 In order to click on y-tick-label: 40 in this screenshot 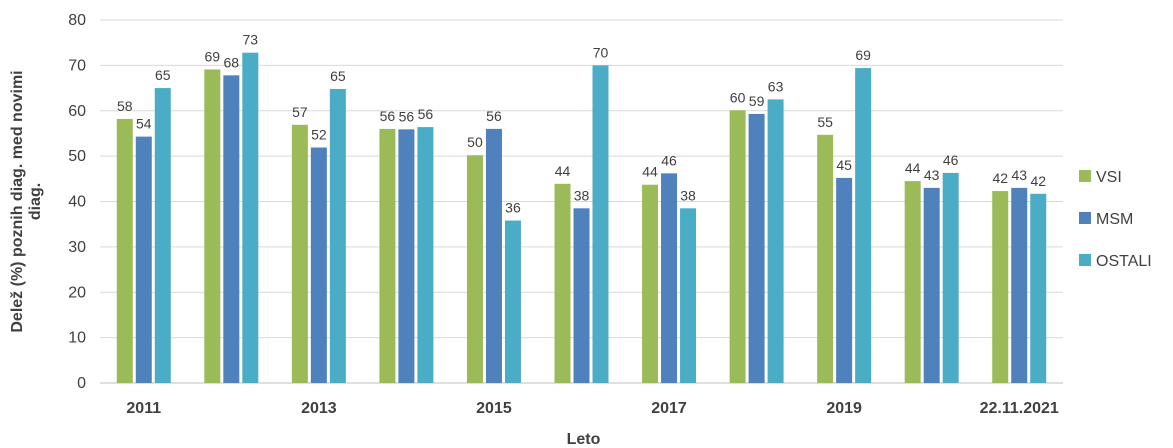, I will do `click(77, 202)`.